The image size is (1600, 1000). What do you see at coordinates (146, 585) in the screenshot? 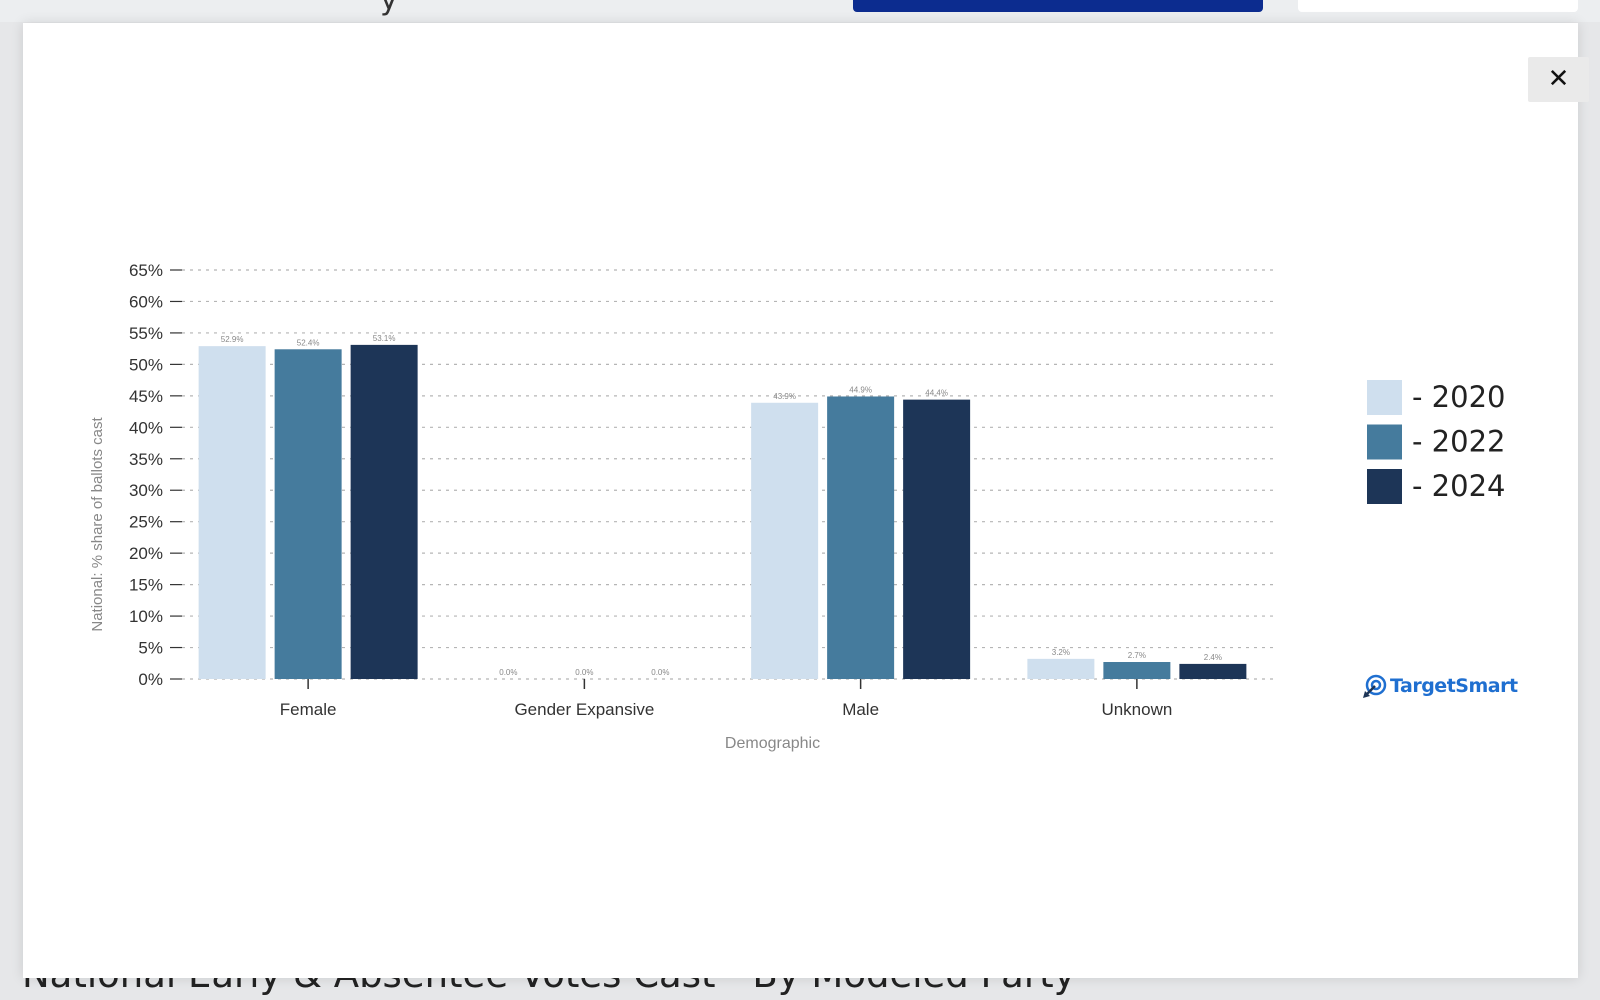
I see `y-tick-label: 15%` at bounding box center [146, 585].